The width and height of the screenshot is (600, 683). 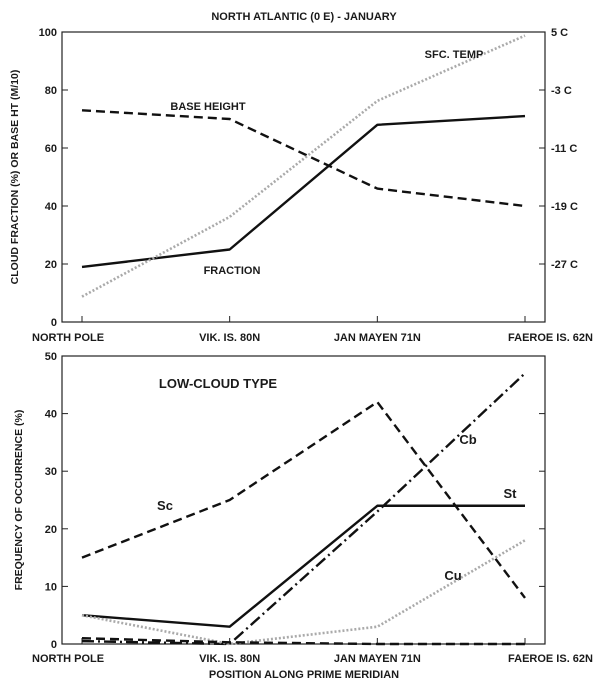 I want to click on x-axis-label: POSITION ALONG PRIME MERIDIAN, so click(x=304, y=675).